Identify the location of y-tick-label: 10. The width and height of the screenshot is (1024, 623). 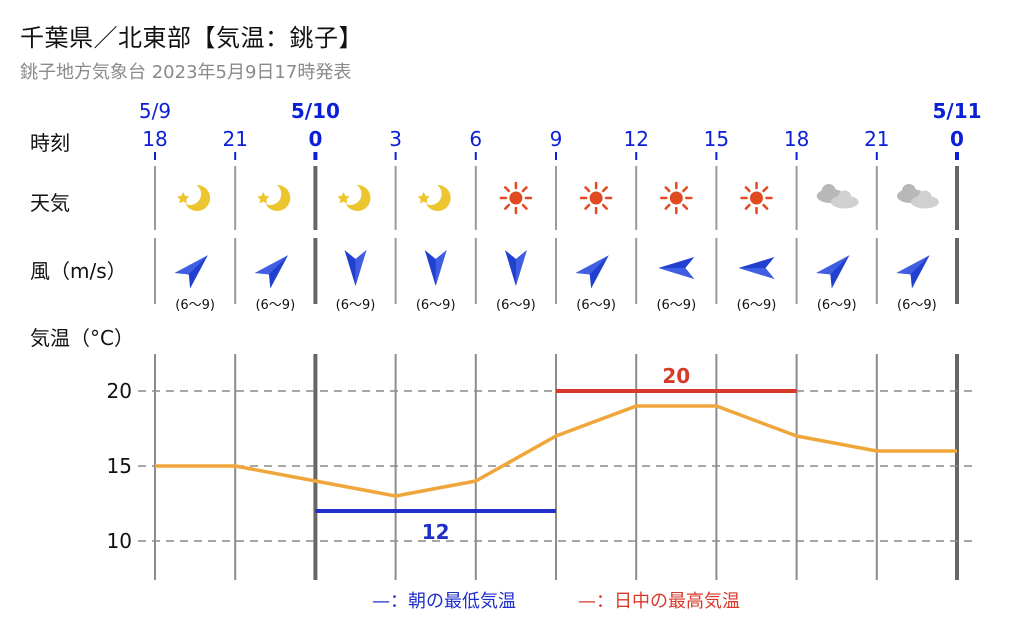
(119, 541).